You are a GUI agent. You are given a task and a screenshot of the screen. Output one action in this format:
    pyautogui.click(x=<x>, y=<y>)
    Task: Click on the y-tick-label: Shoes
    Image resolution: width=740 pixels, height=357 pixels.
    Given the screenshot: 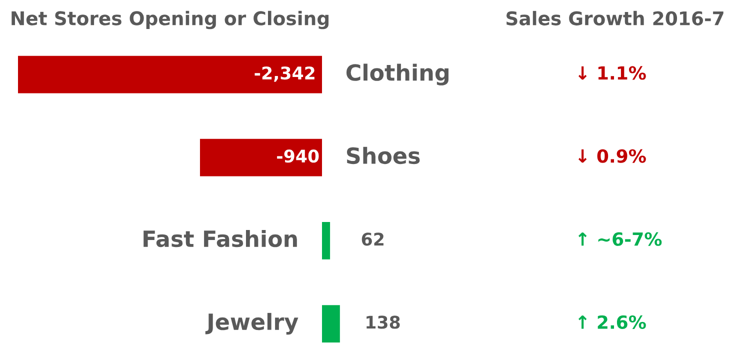 What is the action you would take?
    pyautogui.click(x=383, y=155)
    